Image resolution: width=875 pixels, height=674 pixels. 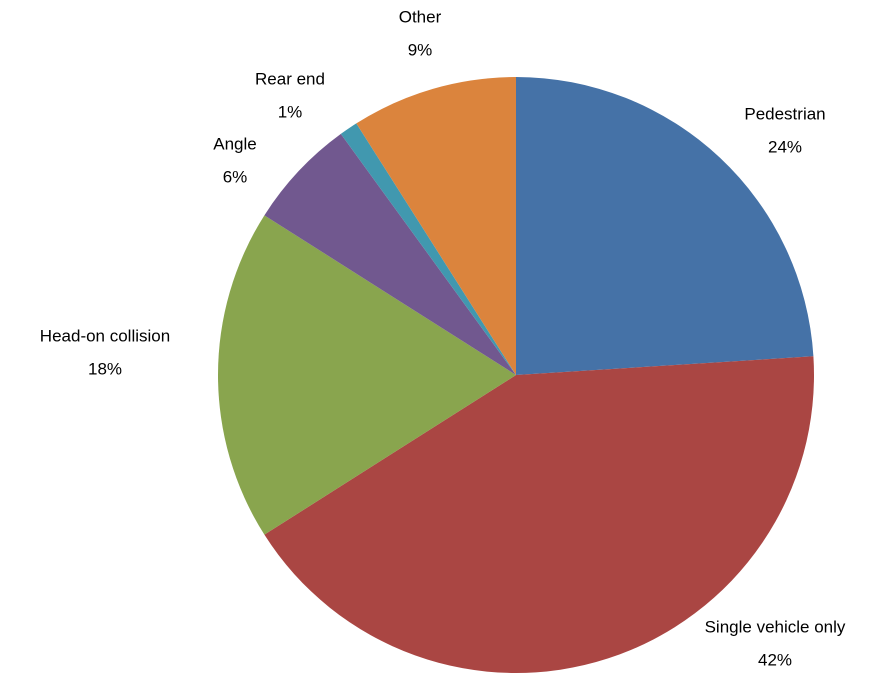 I want to click on slice-value-label: 24%, so click(x=785, y=146).